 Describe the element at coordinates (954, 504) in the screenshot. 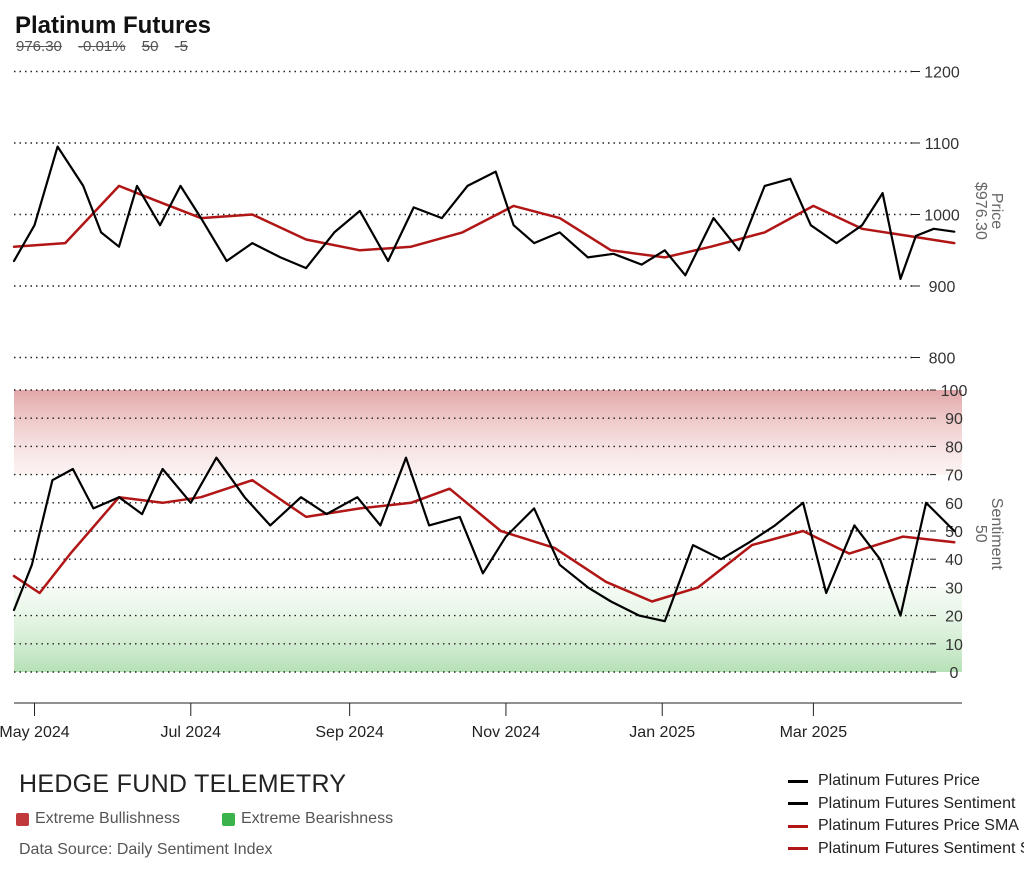

I see `sentiment-tick-label: 60` at that location.